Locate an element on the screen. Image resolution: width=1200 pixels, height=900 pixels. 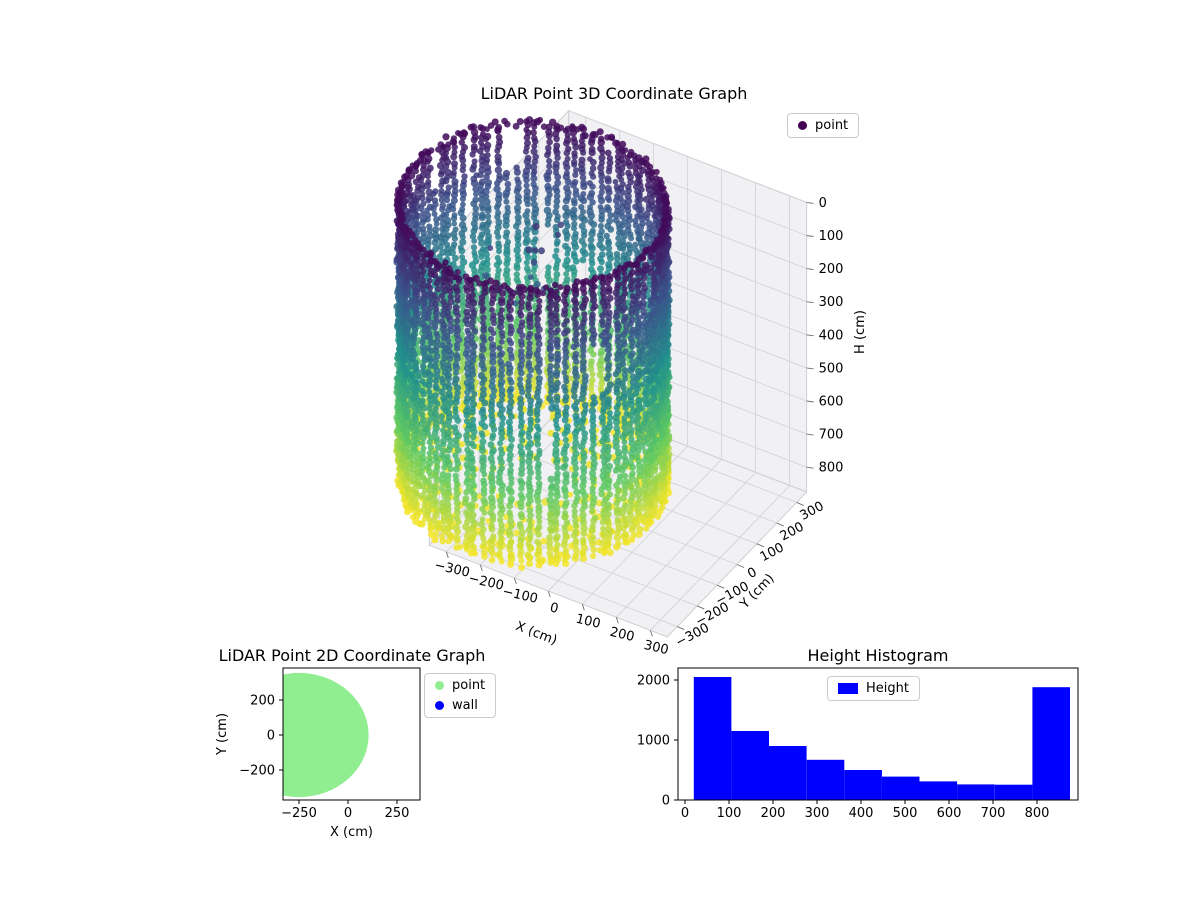
legend-label: wall is located at coordinates (465, 705).